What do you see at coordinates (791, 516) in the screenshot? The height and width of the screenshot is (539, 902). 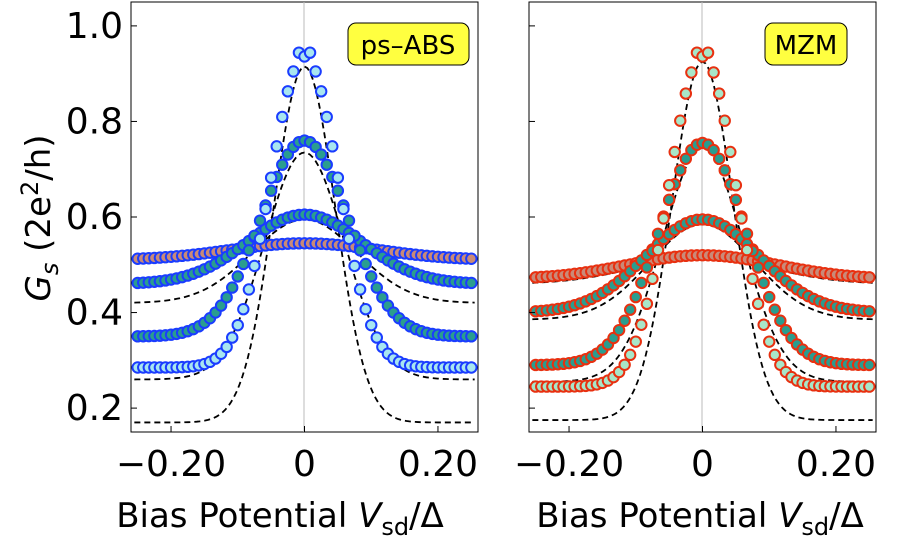 I see `x-label-variable: V` at bounding box center [791, 516].